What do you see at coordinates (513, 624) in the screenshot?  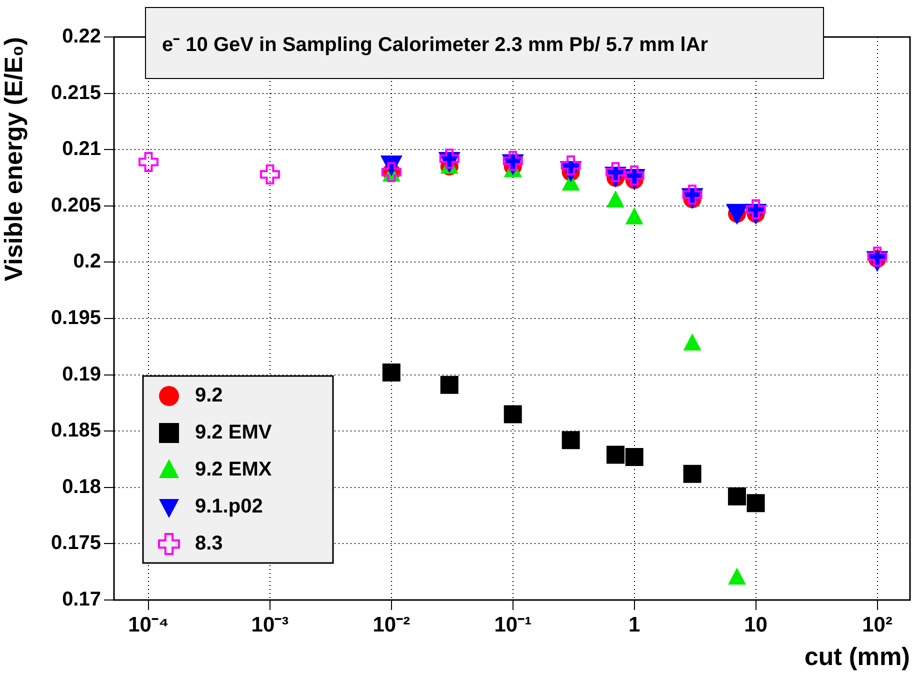 I see `x-tick-label: 10⁻¹` at bounding box center [513, 624].